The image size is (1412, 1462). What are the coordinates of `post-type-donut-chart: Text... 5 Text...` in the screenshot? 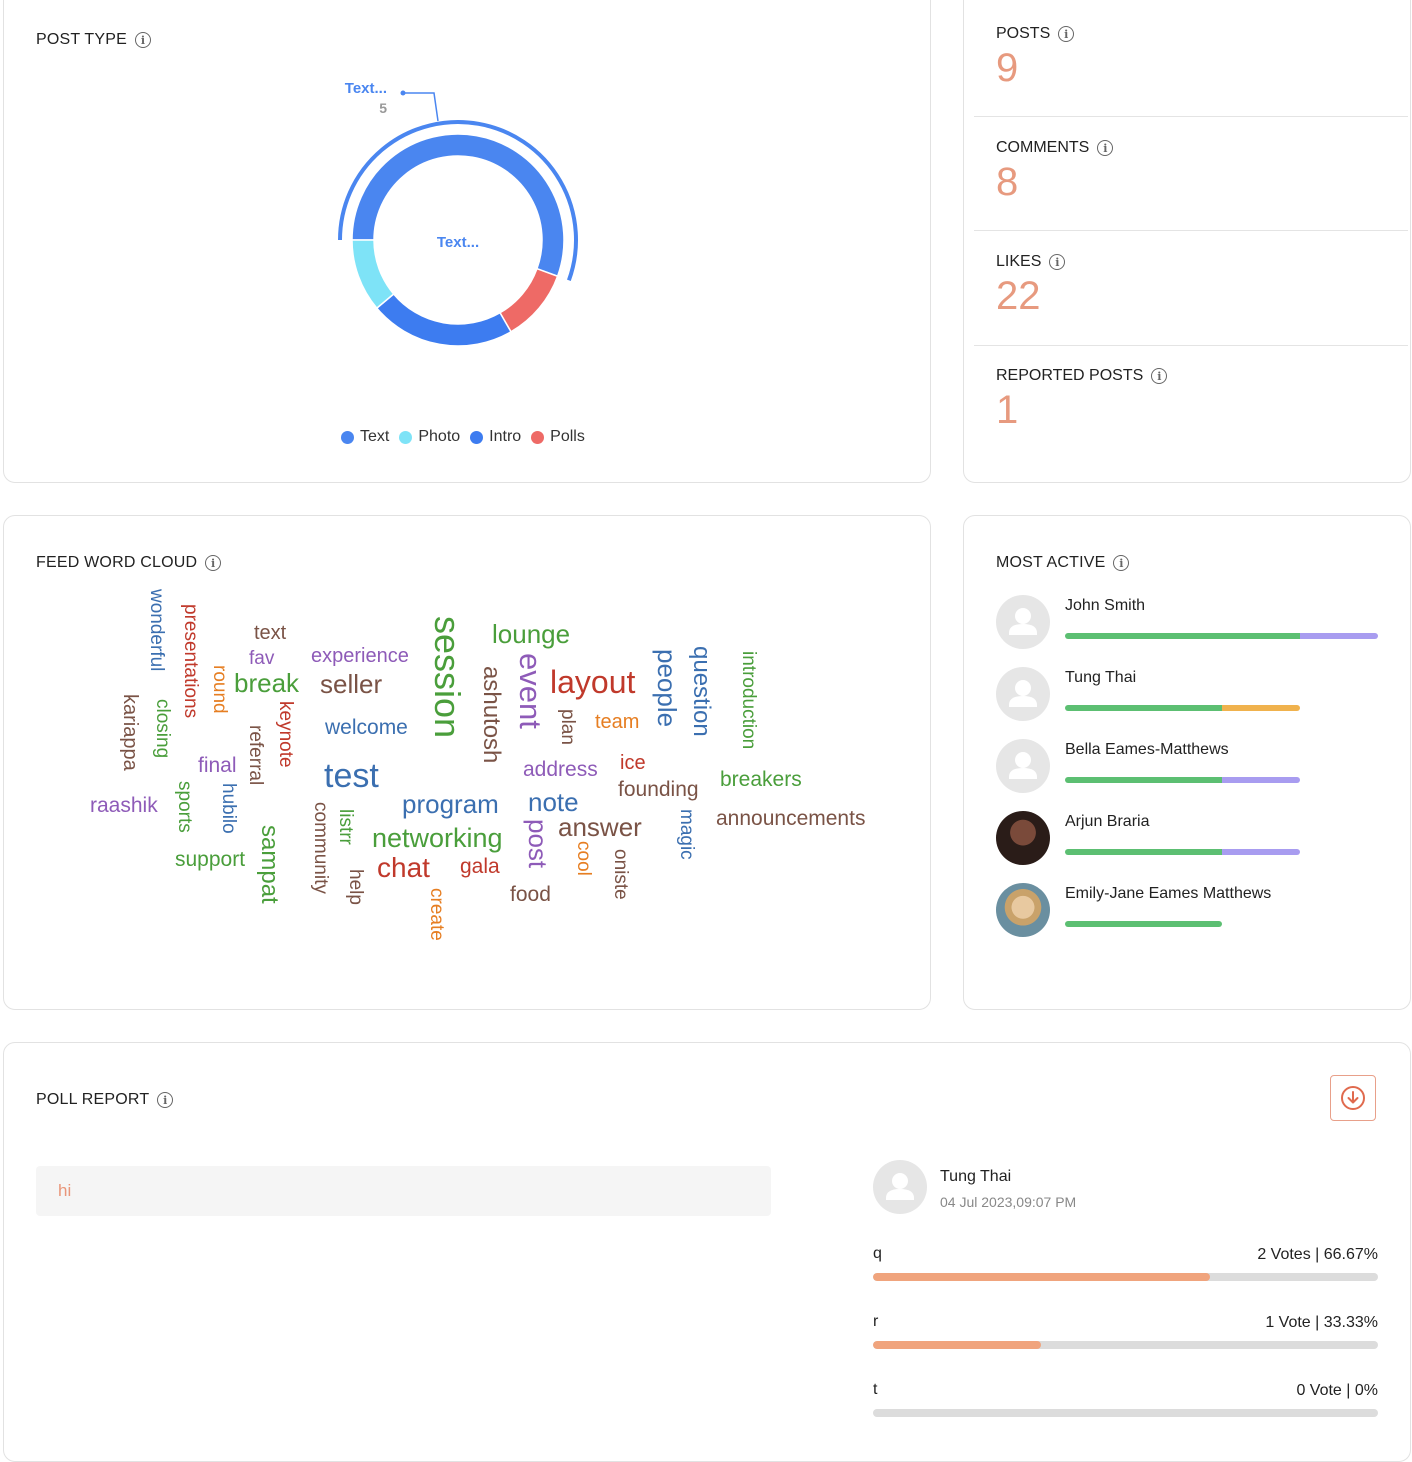 It's located at (458, 213).